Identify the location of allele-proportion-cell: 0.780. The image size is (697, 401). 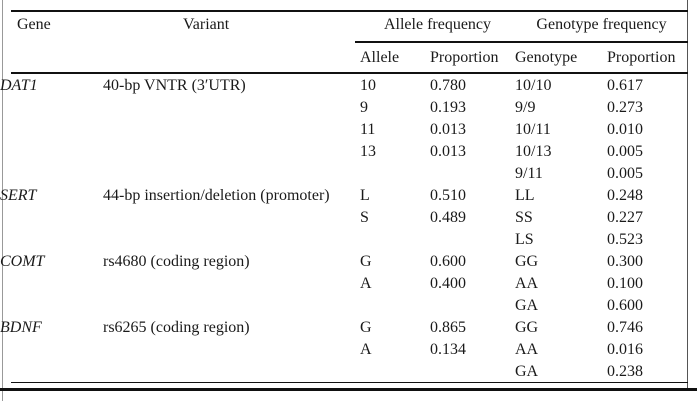
(448, 85).